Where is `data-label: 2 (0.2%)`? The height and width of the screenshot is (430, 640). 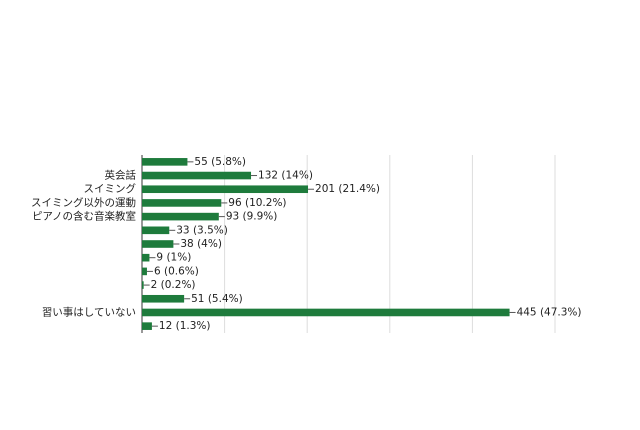 data-label: 2 (0.2%) is located at coordinates (173, 285).